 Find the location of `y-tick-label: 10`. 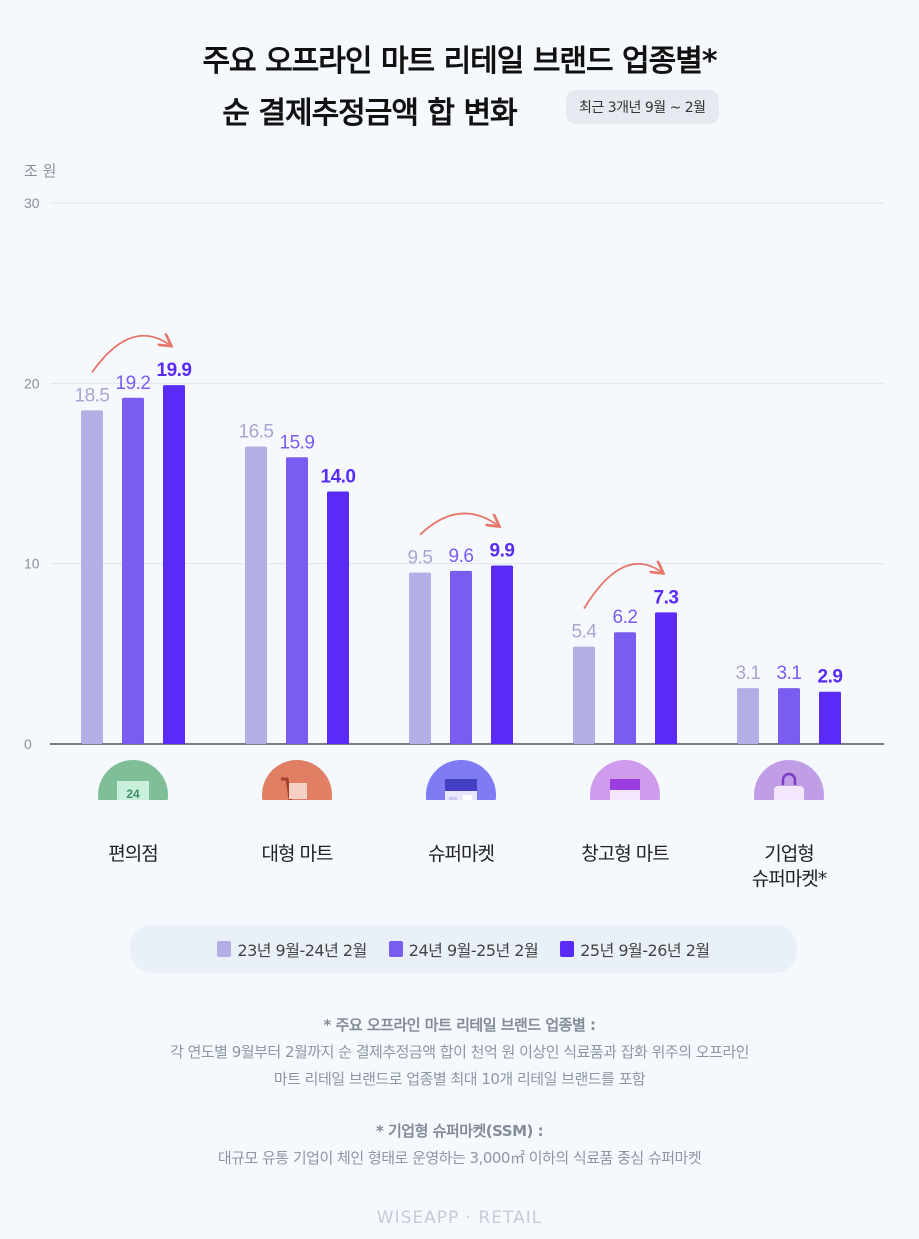

y-tick-label: 10 is located at coordinates (32, 564).